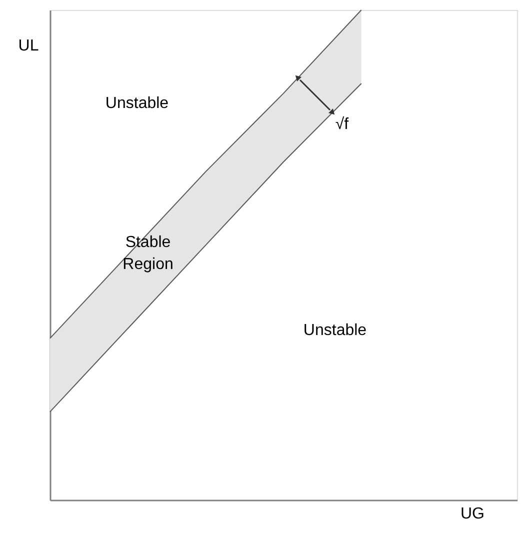  Describe the element at coordinates (28, 46) in the screenshot. I see `y-axis-title: UL` at that location.